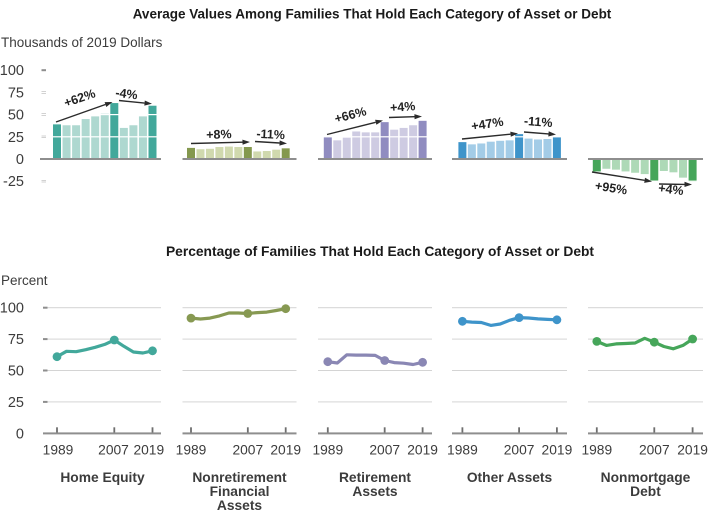 The height and width of the screenshot is (523, 720). What do you see at coordinates (239, 477) in the screenshot?
I see `svg-text: Nonretirement` at bounding box center [239, 477].